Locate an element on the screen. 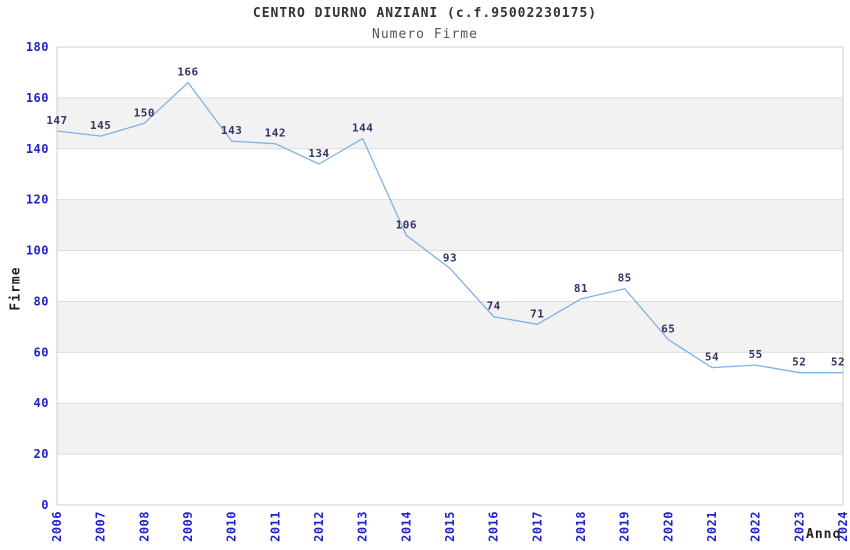  value-label: 134 is located at coordinates (318, 153).